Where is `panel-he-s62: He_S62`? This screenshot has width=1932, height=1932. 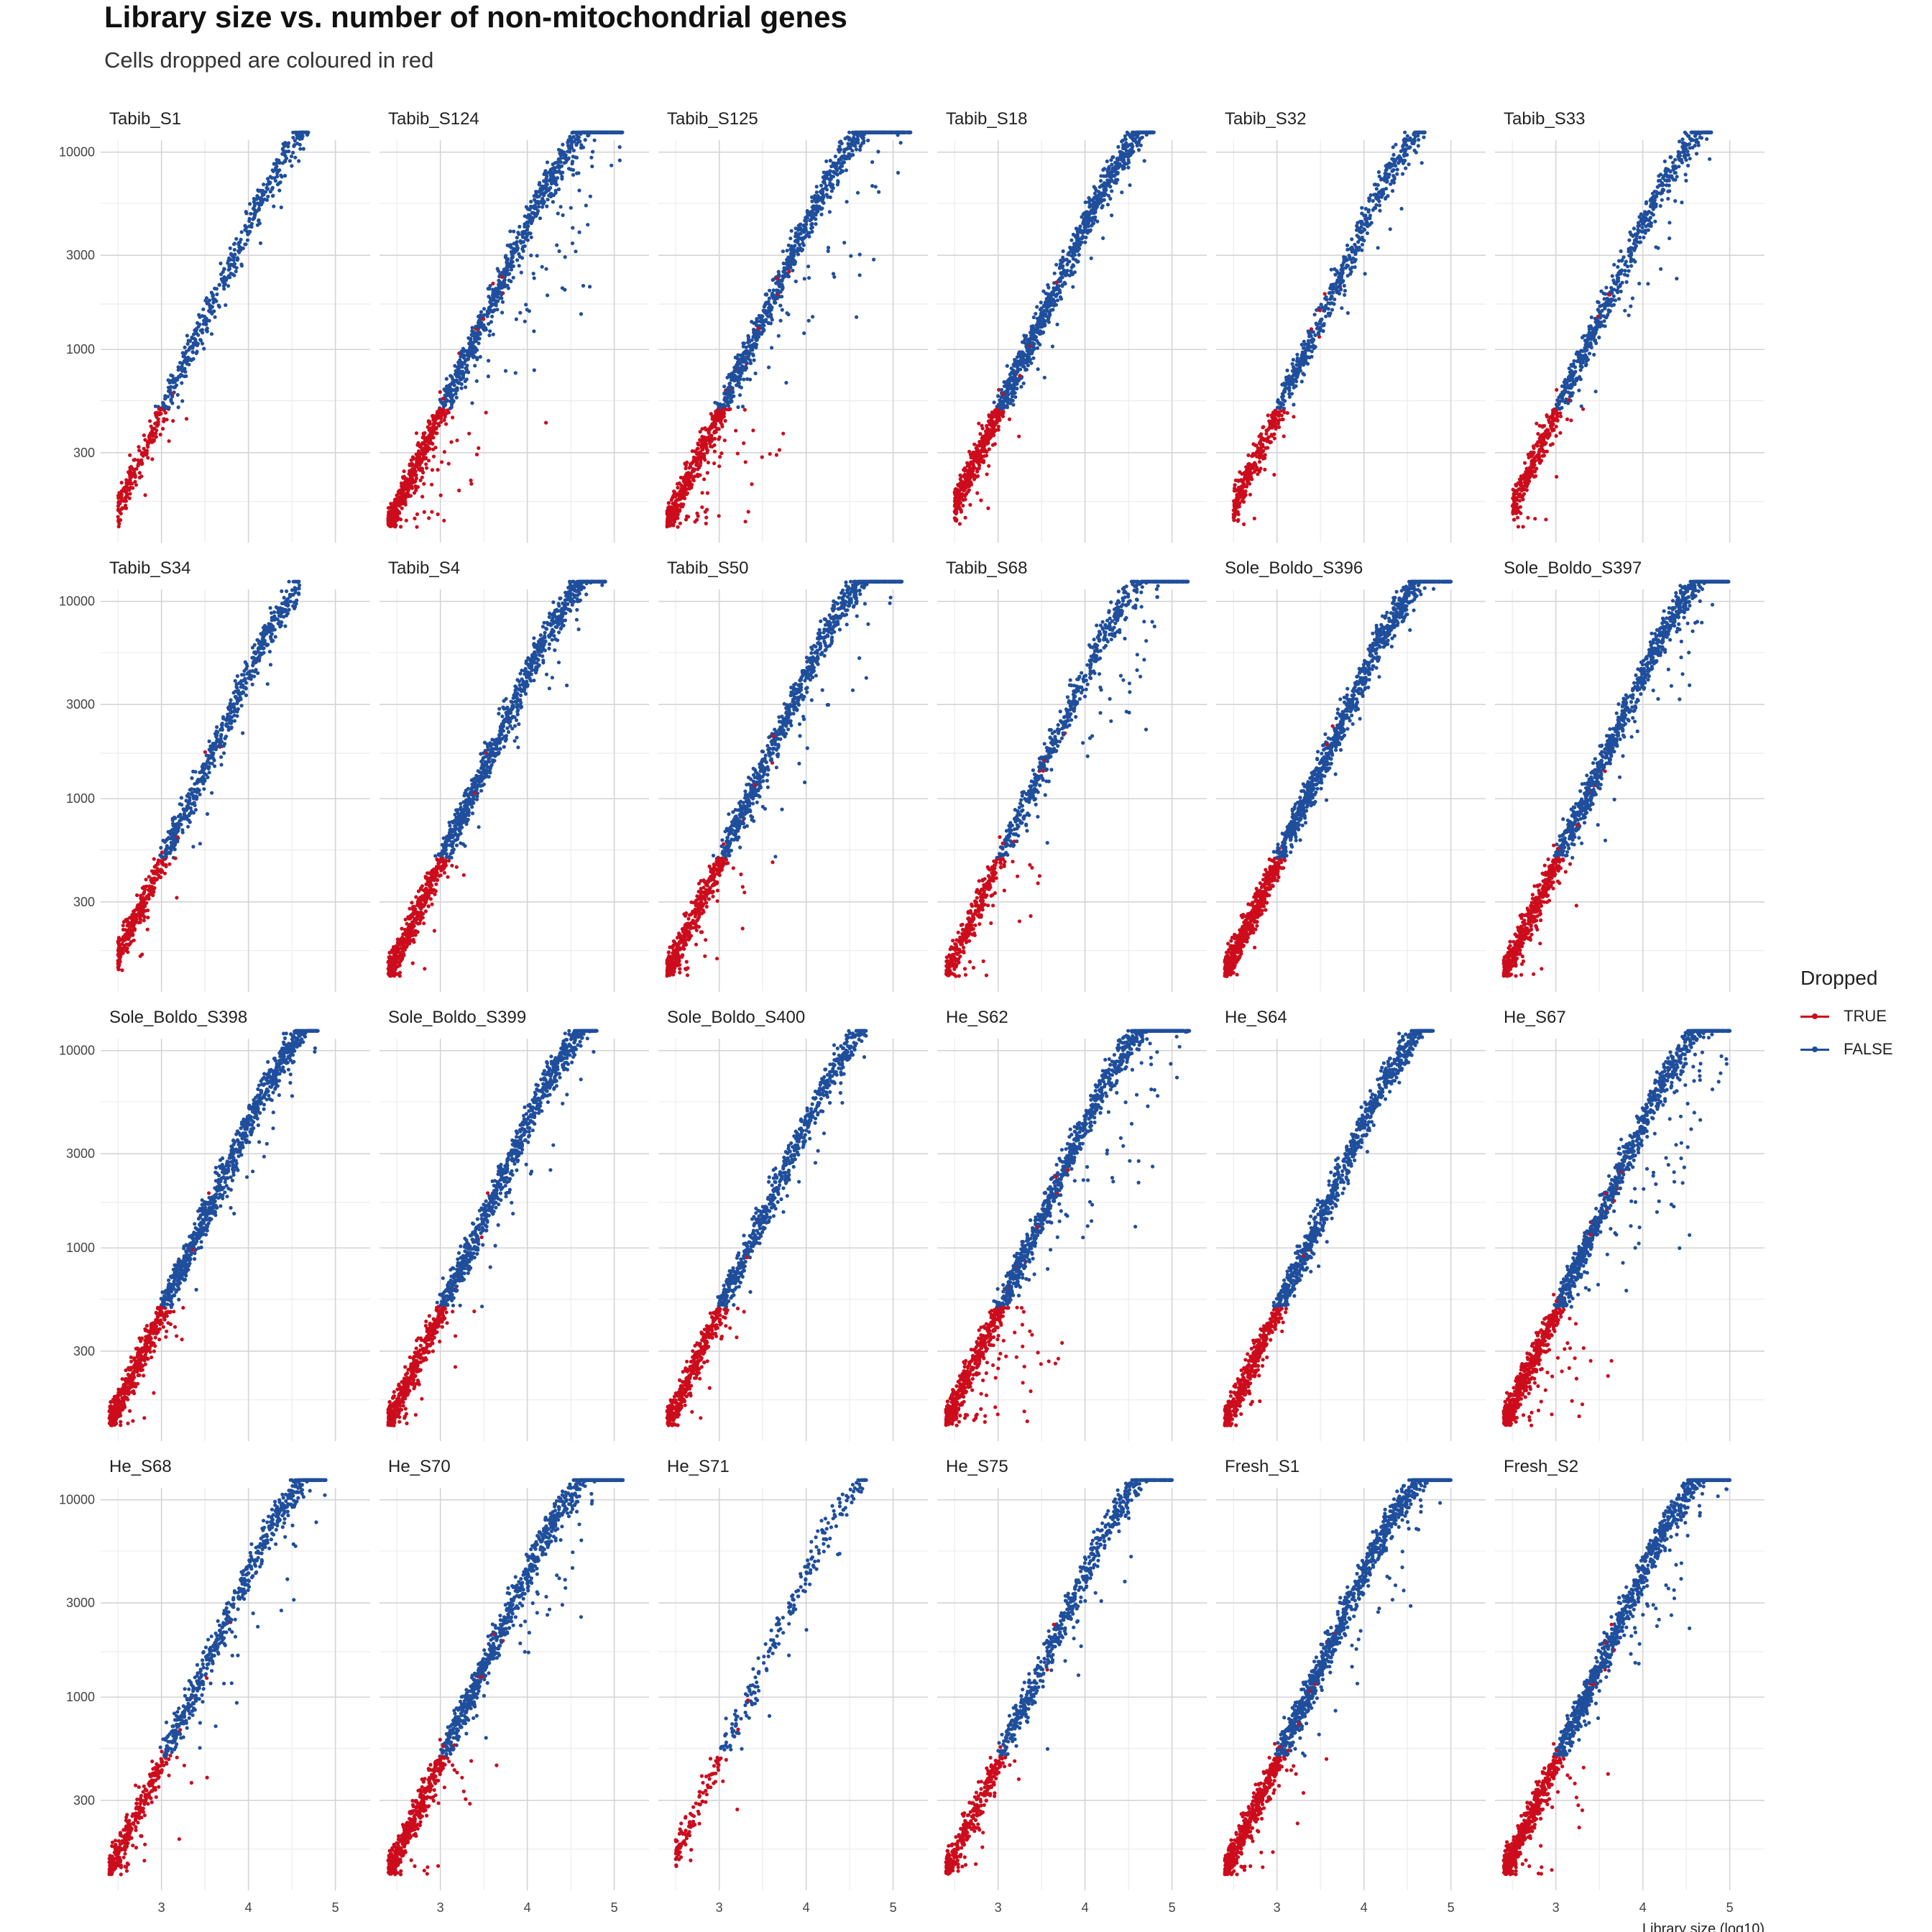 panel-he-s62: He_S62 is located at coordinates (1072, 1224).